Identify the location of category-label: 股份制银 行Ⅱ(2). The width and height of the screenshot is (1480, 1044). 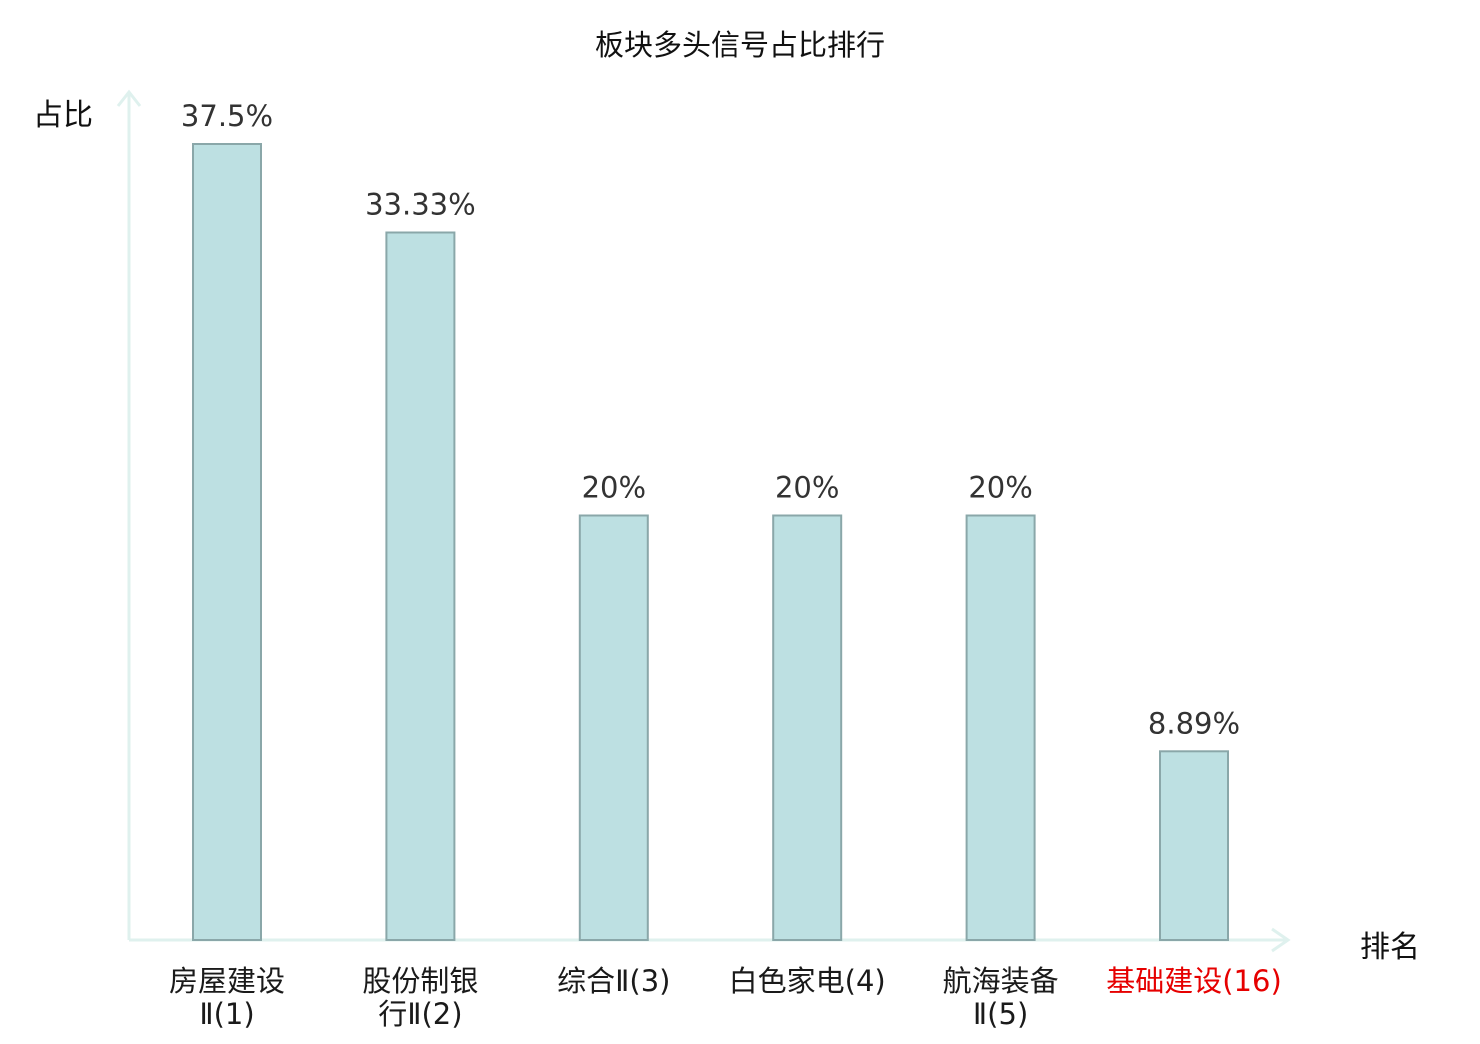
(420, 998).